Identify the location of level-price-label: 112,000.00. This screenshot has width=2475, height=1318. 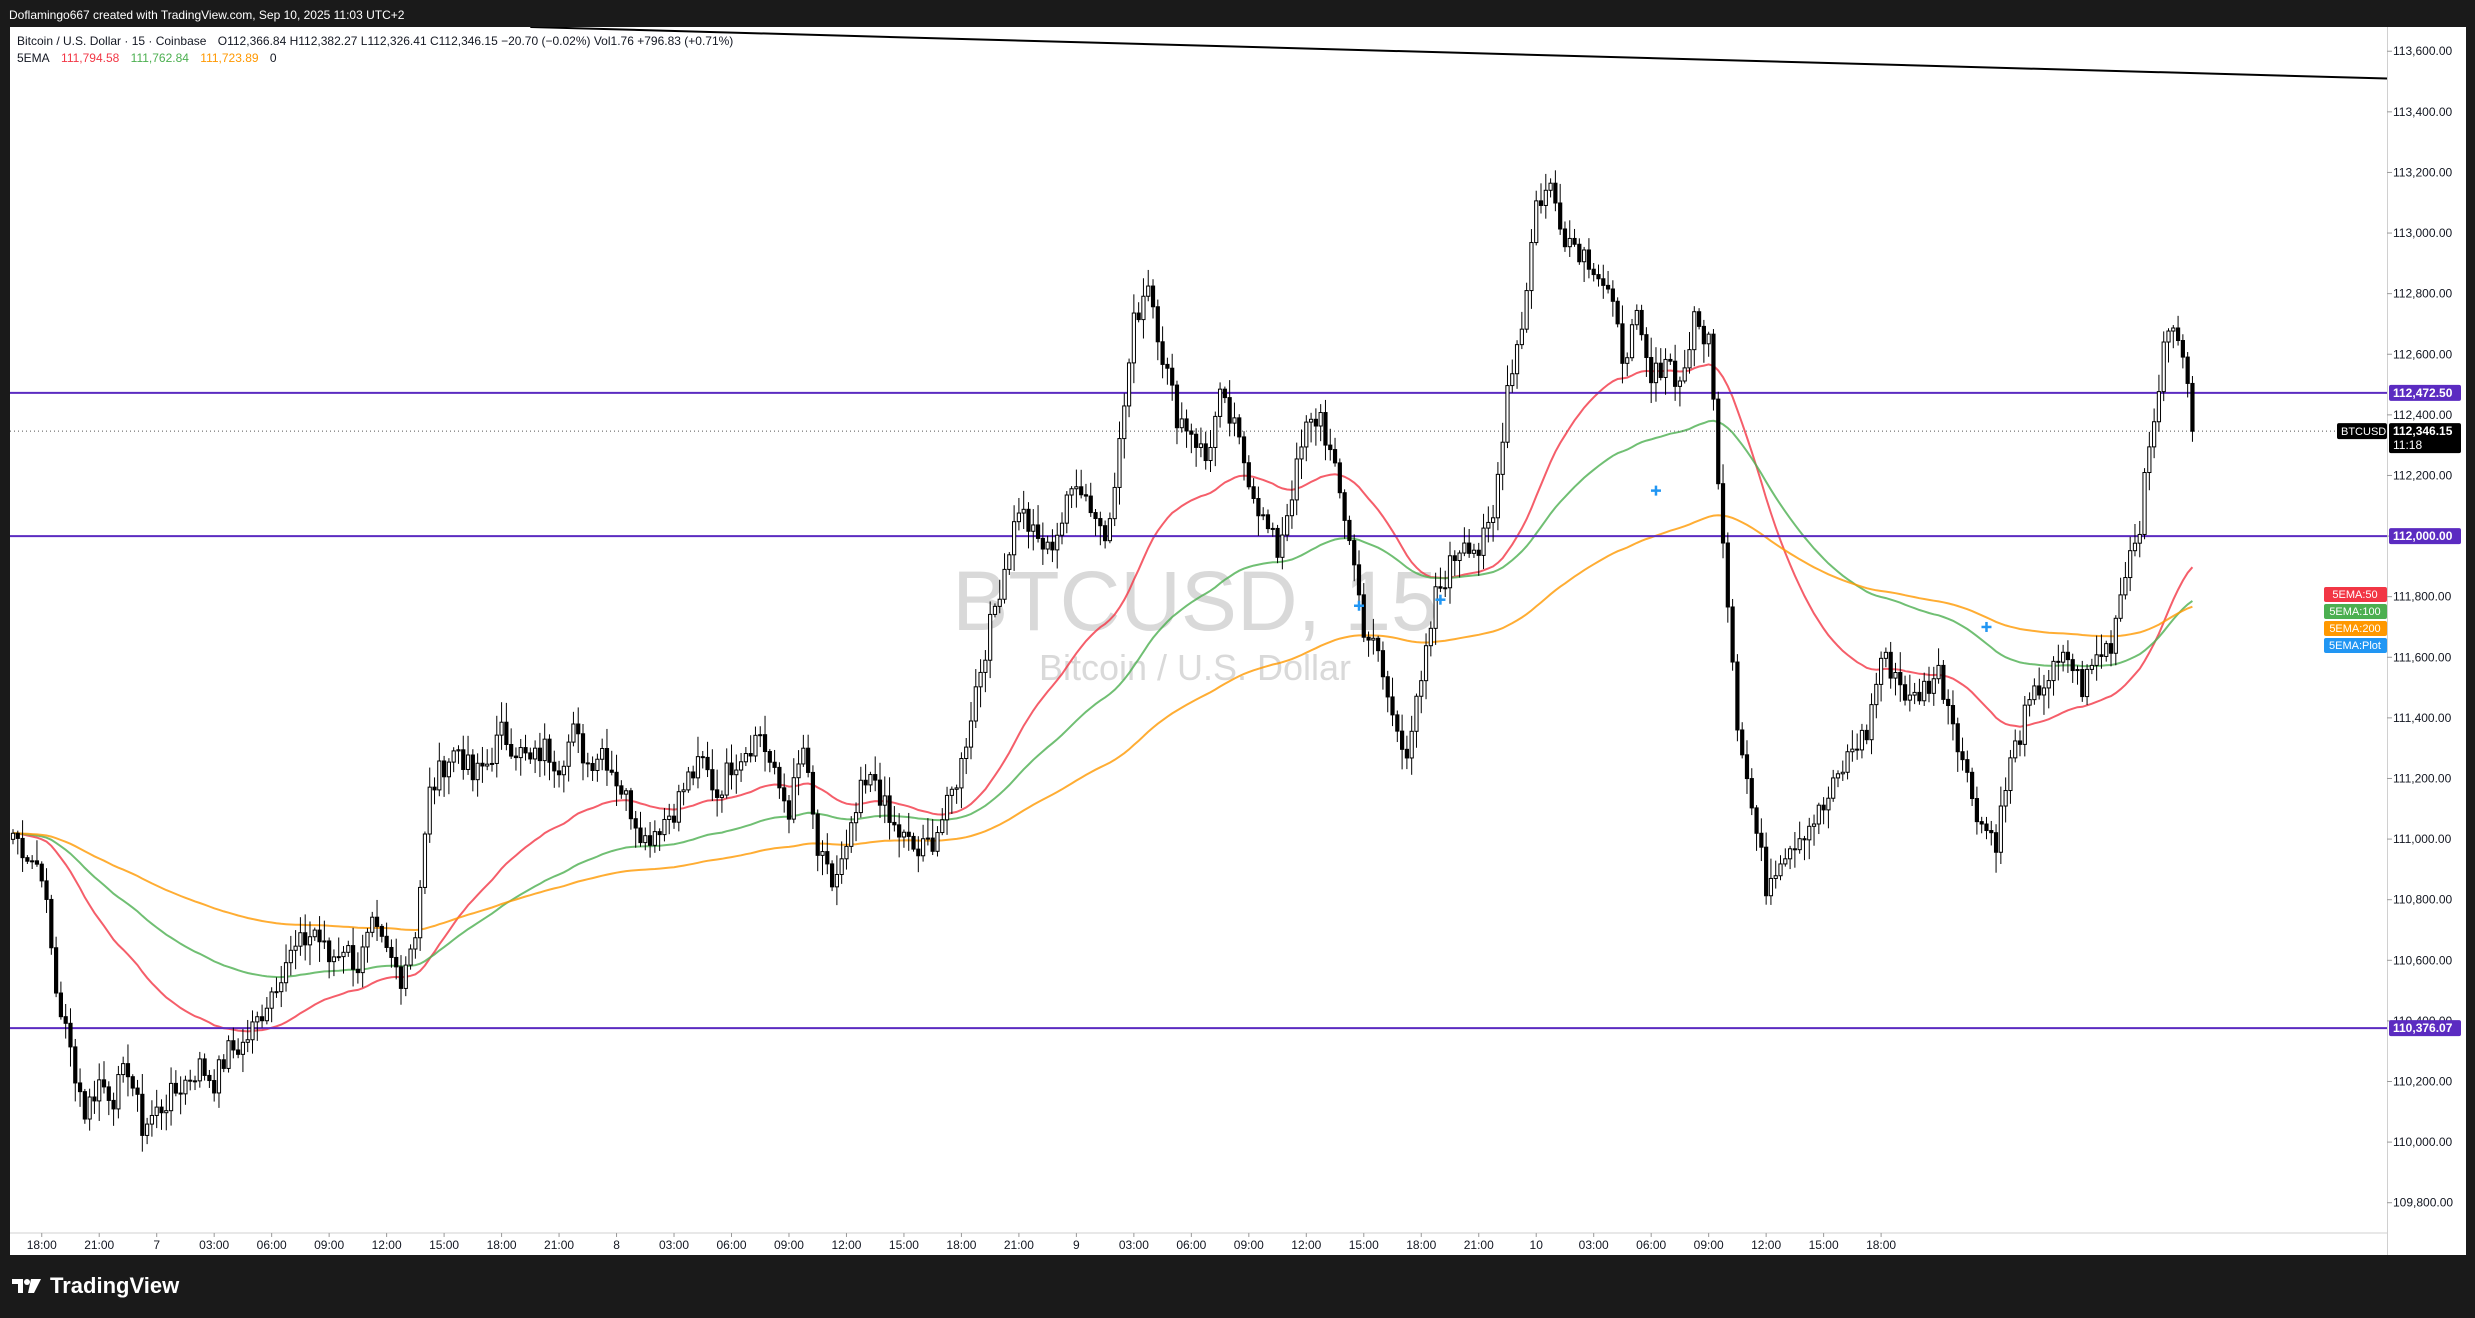
(2423, 536).